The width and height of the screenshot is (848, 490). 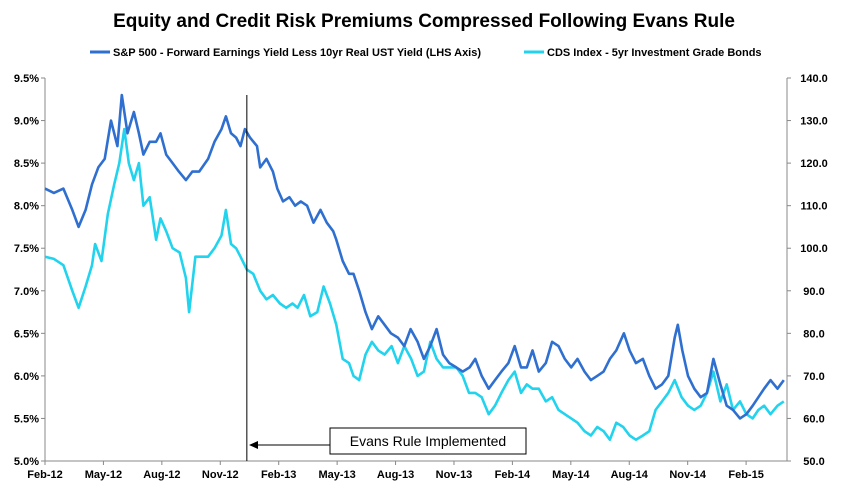 I want to click on y-right-tick-label: 120.0, so click(x=814, y=164).